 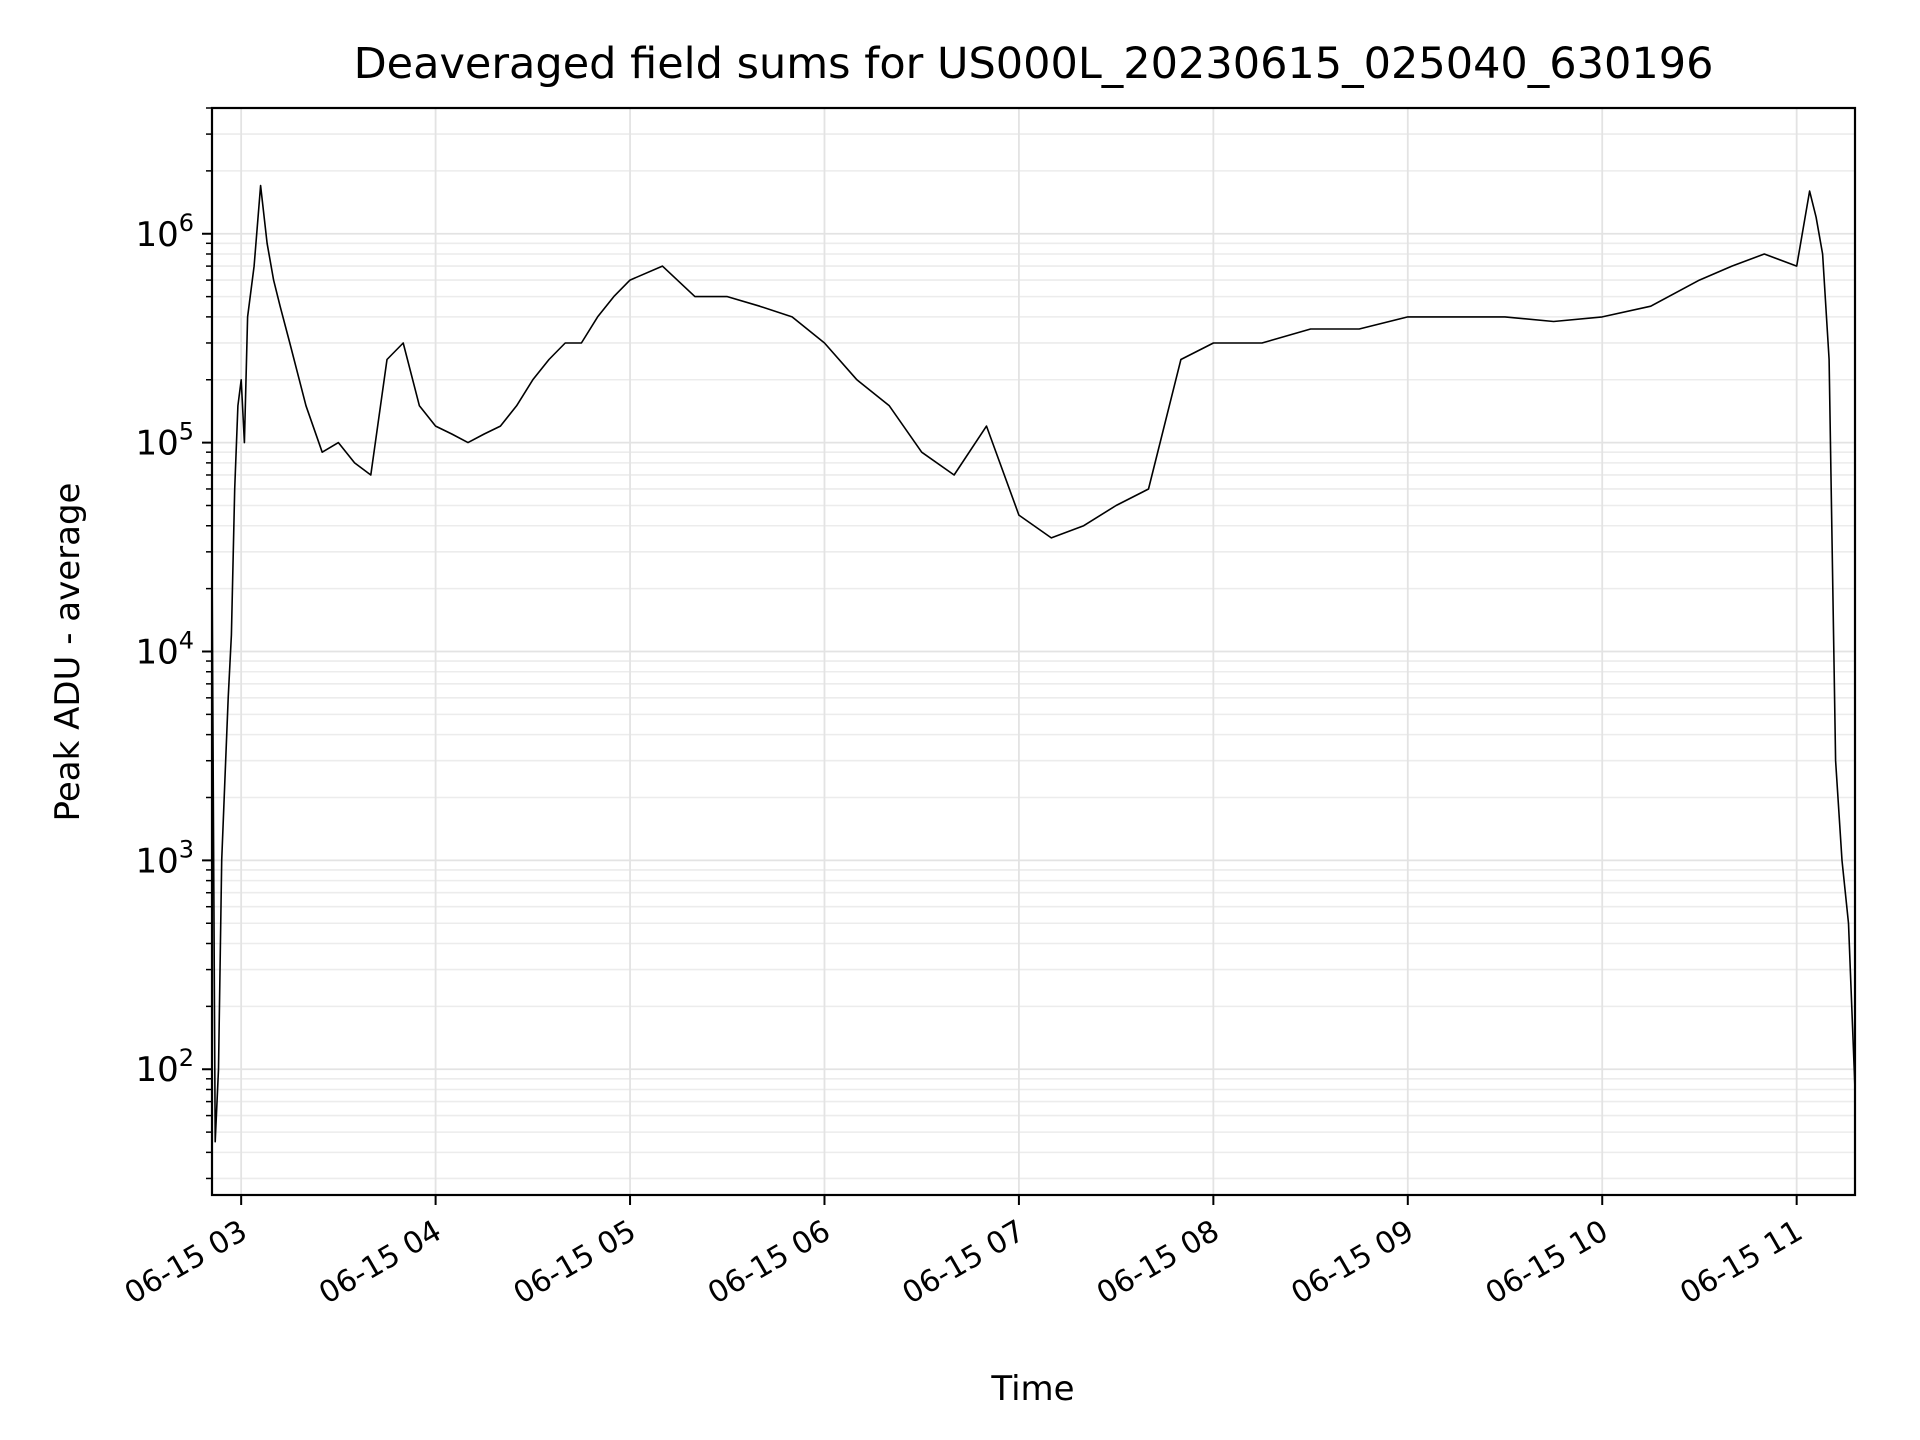 What do you see at coordinates (164, 1067) in the screenshot?
I see `y-tick-label: 10²` at bounding box center [164, 1067].